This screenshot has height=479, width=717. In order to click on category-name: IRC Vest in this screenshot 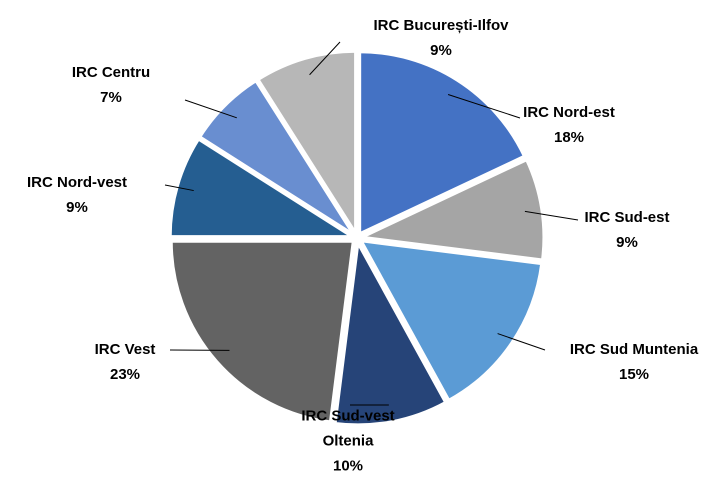, I will do `click(125, 349)`.